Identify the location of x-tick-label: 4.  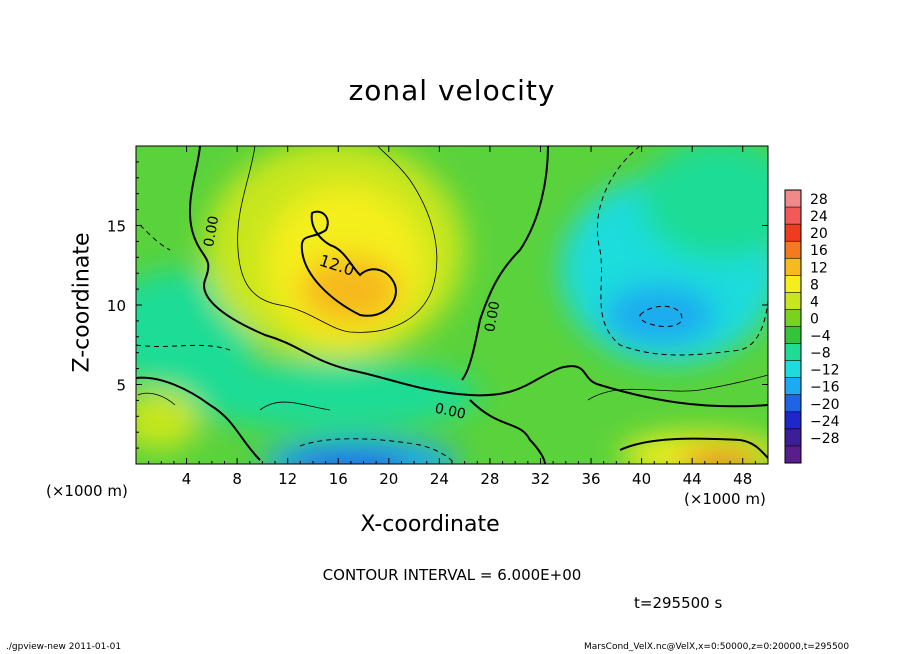
(187, 479).